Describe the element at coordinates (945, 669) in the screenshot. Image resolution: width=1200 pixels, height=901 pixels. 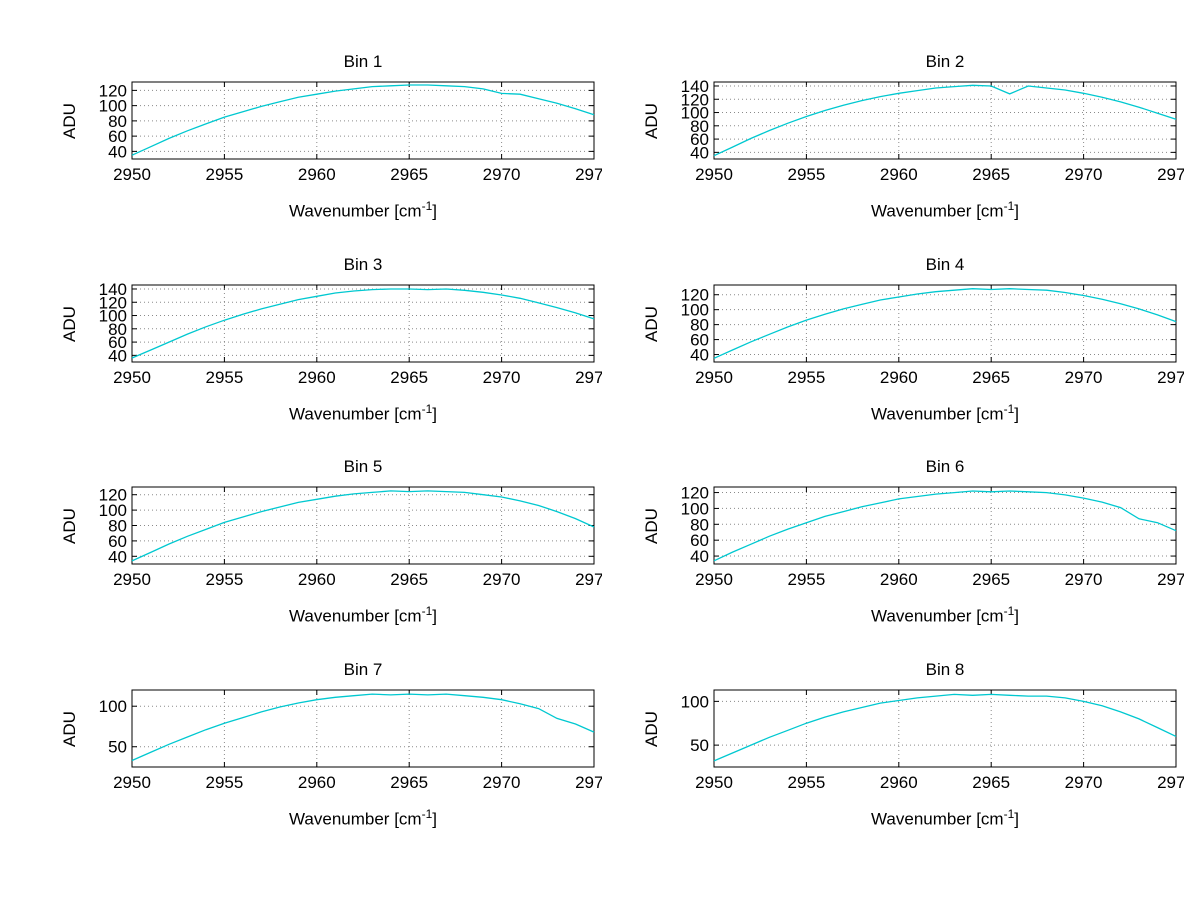
I see `plot-title: Bin 8` at that location.